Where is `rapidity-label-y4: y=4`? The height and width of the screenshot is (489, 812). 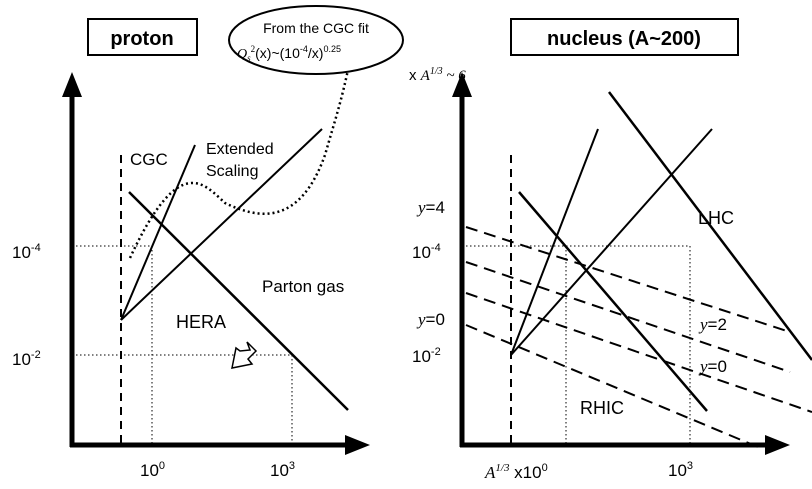 rapidity-label-y4: y=4 is located at coordinates (430, 207).